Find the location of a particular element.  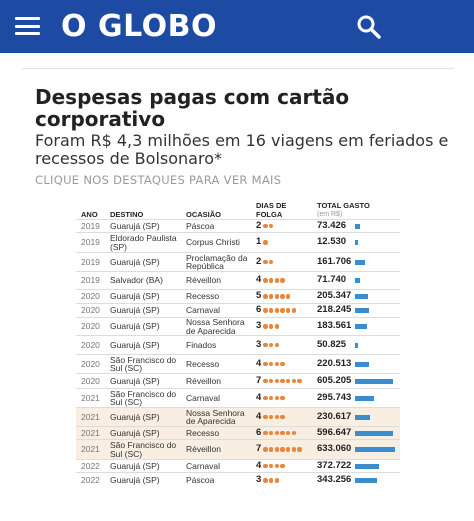

row-days-off: 4 is located at coordinates (285, 398).